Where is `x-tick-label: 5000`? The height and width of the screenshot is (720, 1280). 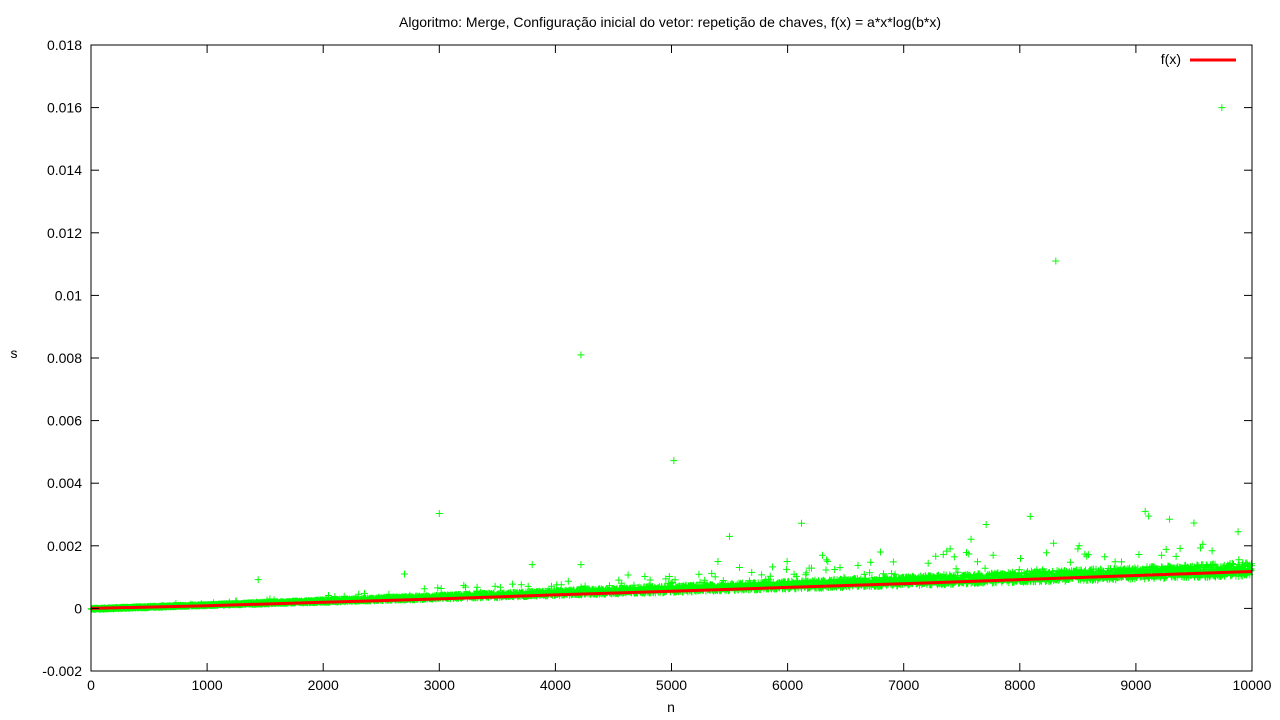
x-tick-label: 5000 is located at coordinates (671, 685).